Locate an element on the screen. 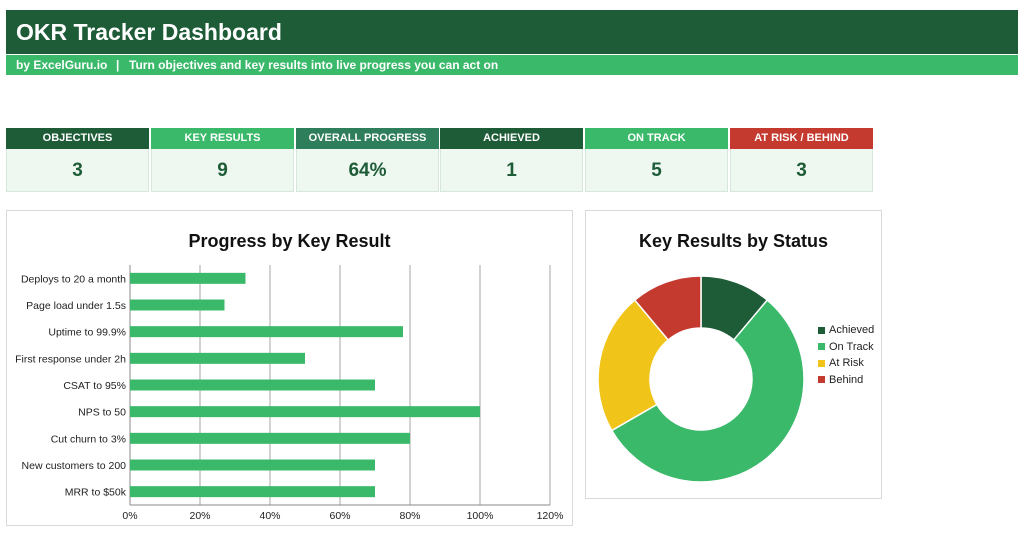 The image size is (1024, 536). legend-item: Behind is located at coordinates (846, 380).